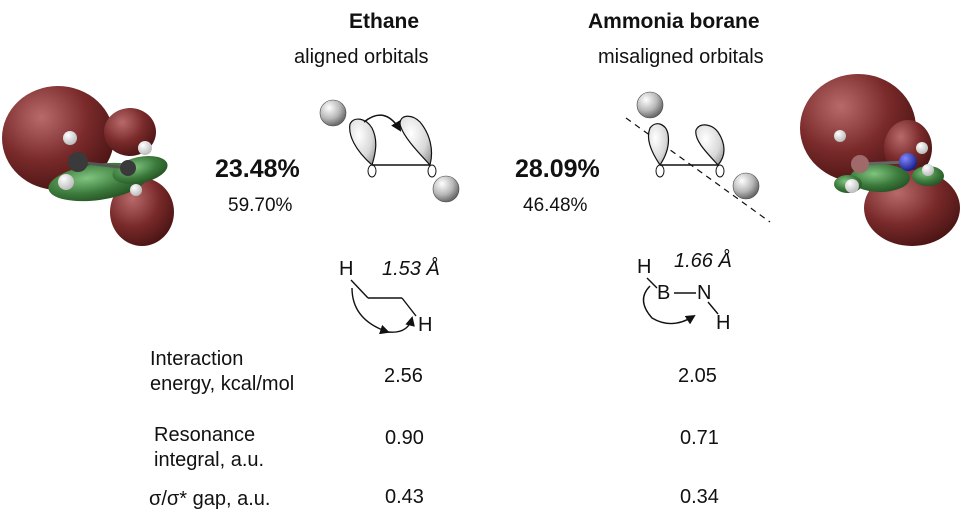 Image resolution: width=972 pixels, height=530 pixels. What do you see at coordinates (205, 435) in the screenshot?
I see `row-resonance-label-line1: Resonance` at bounding box center [205, 435].